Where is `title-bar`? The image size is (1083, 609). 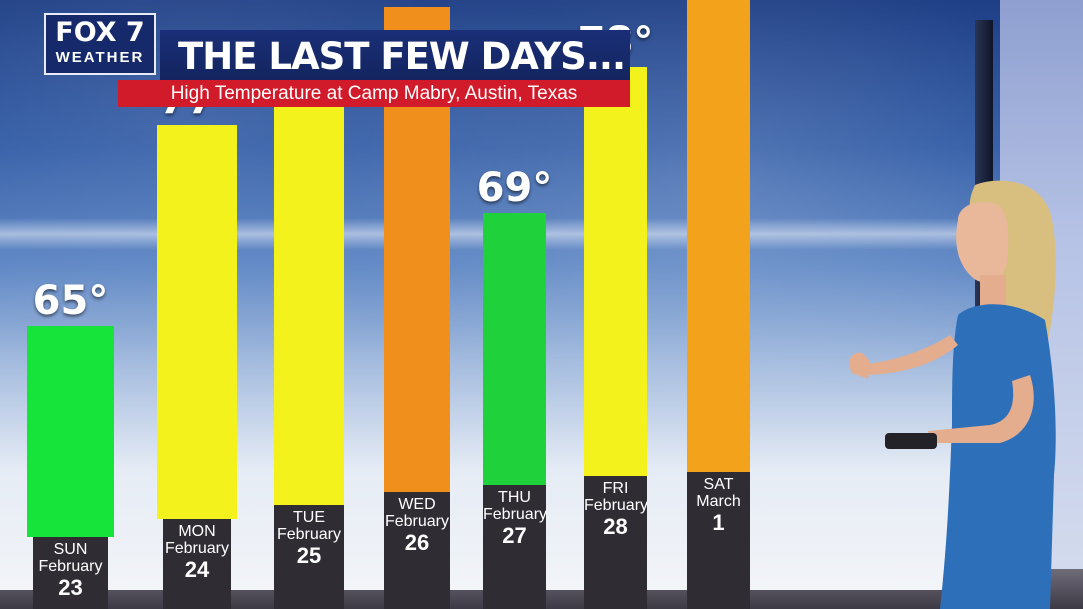 title-bar is located at coordinates (395, 56).